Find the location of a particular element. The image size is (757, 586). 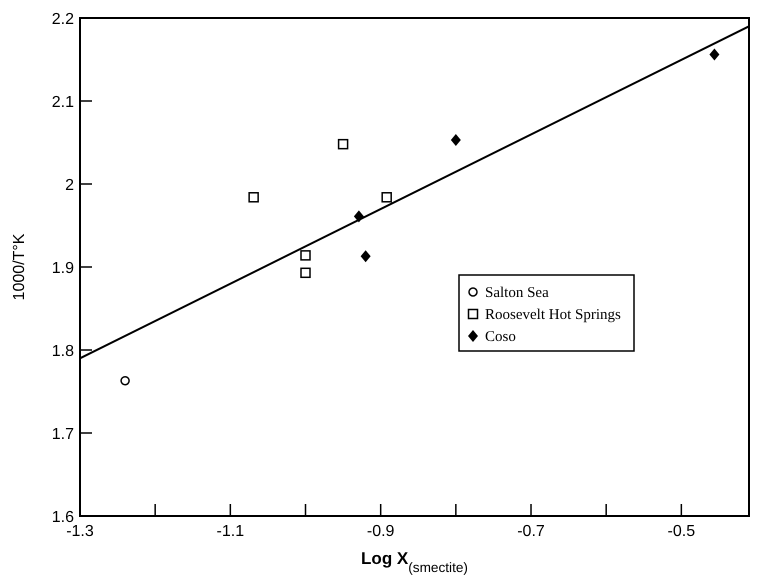

y-tick-label: 2.2 is located at coordinates (63, 19).